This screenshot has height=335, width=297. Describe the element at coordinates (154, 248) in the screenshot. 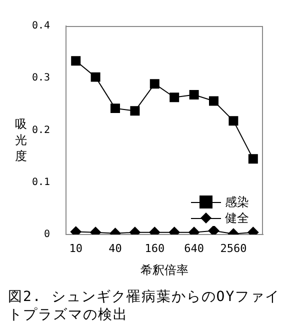

I see `x-tick-label: 160` at that location.